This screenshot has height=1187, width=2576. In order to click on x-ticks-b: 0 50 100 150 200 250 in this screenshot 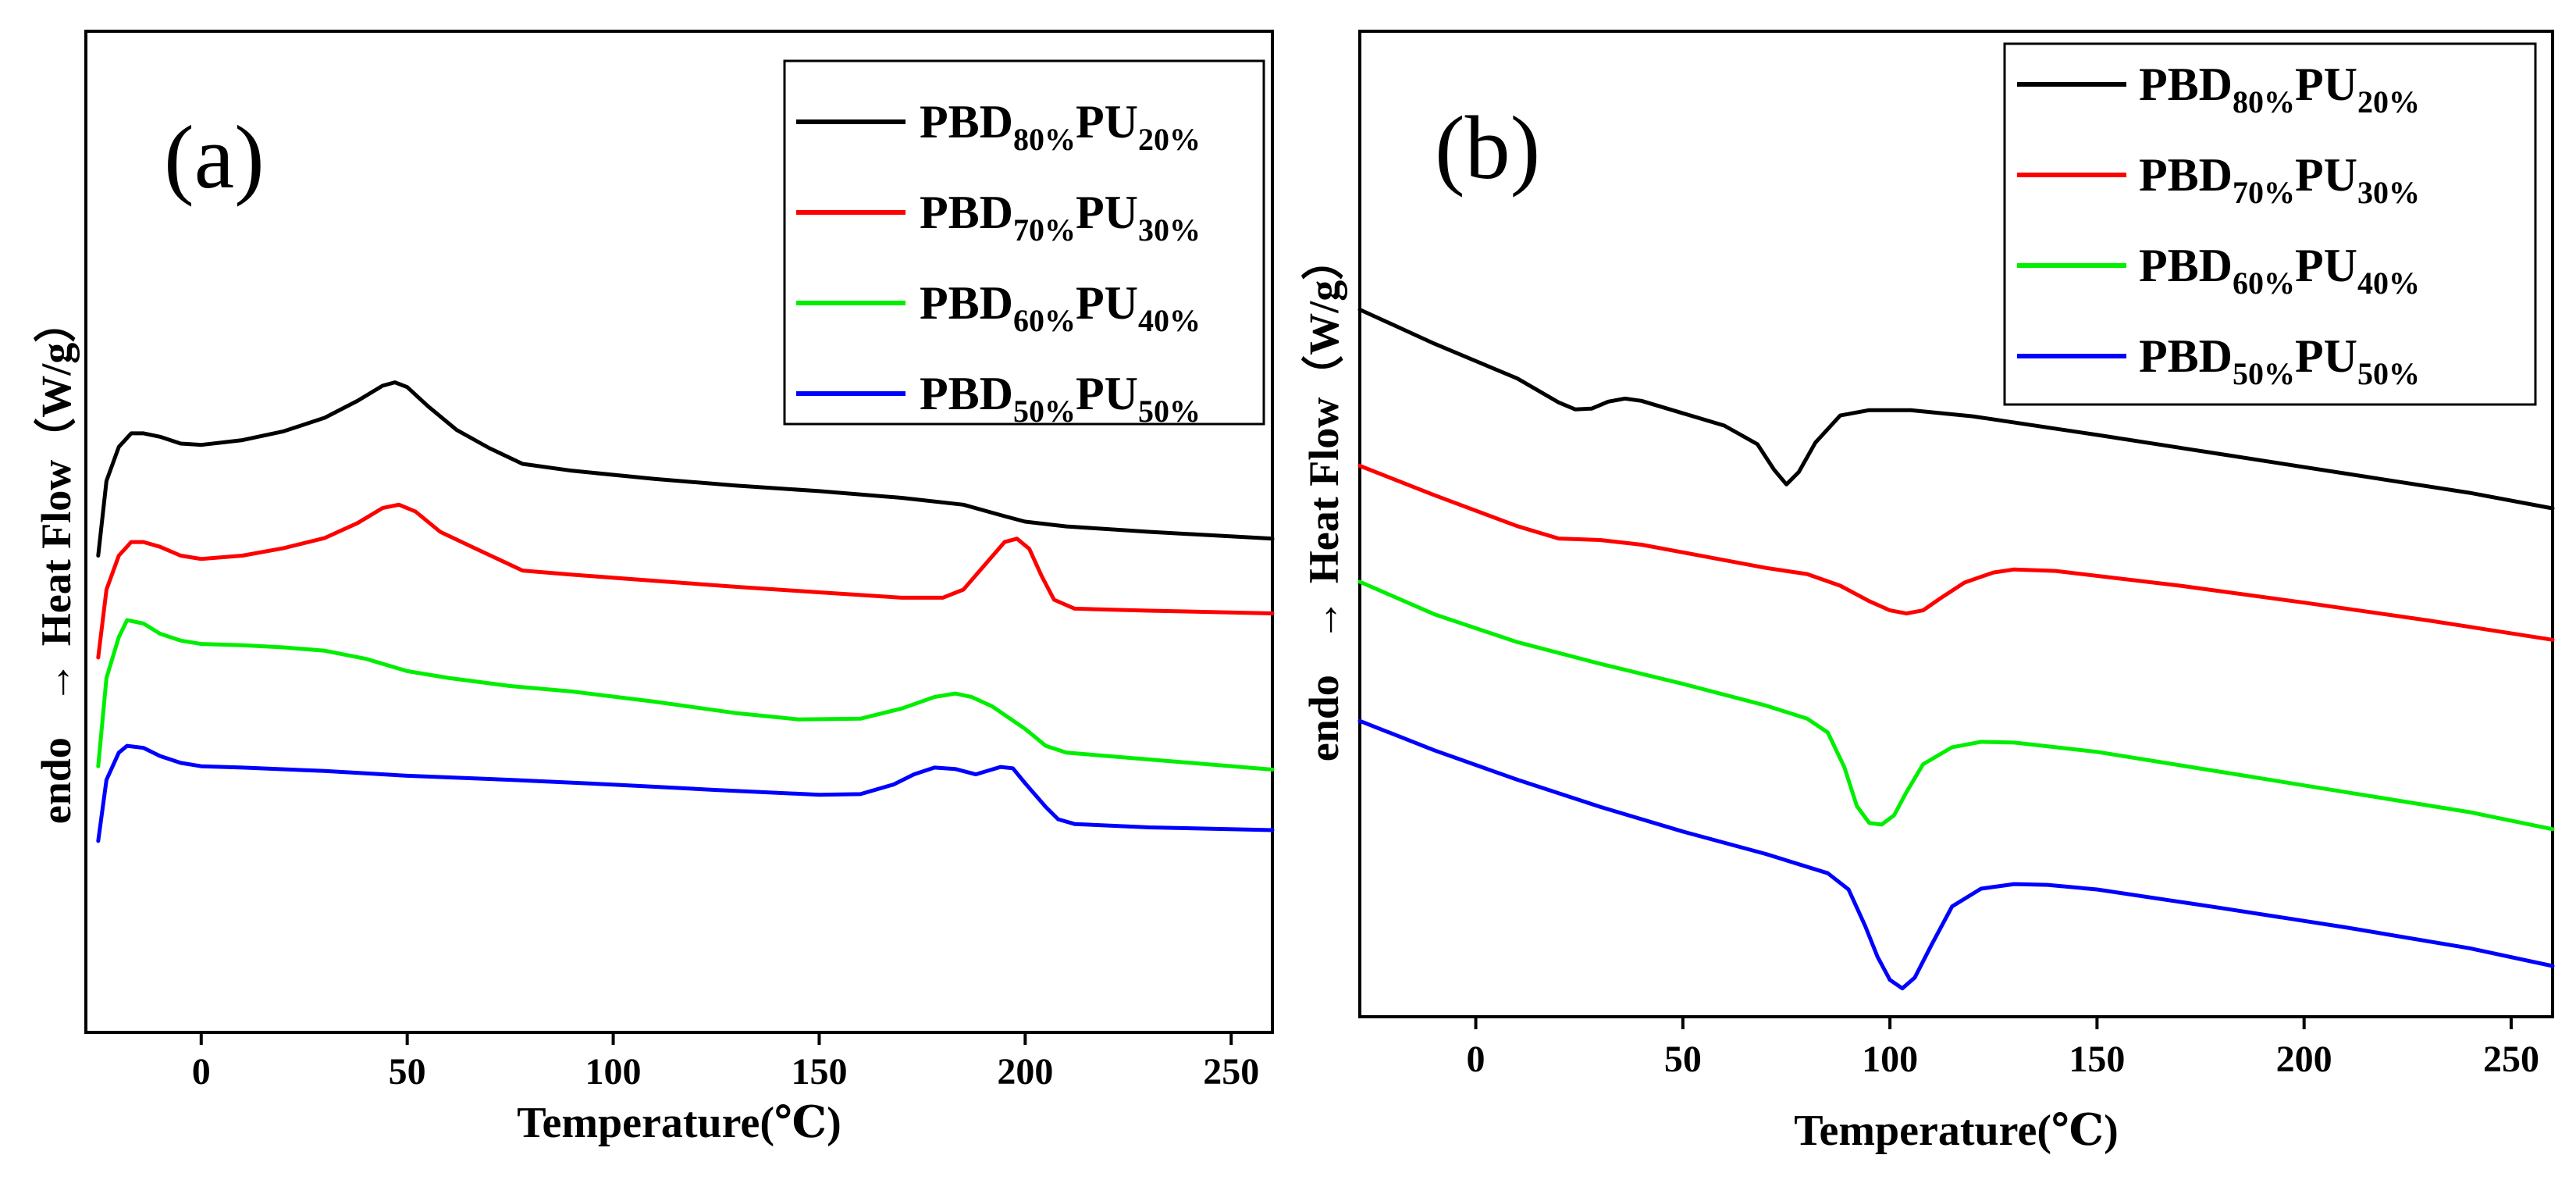, I will do `click(2003, 1048)`.